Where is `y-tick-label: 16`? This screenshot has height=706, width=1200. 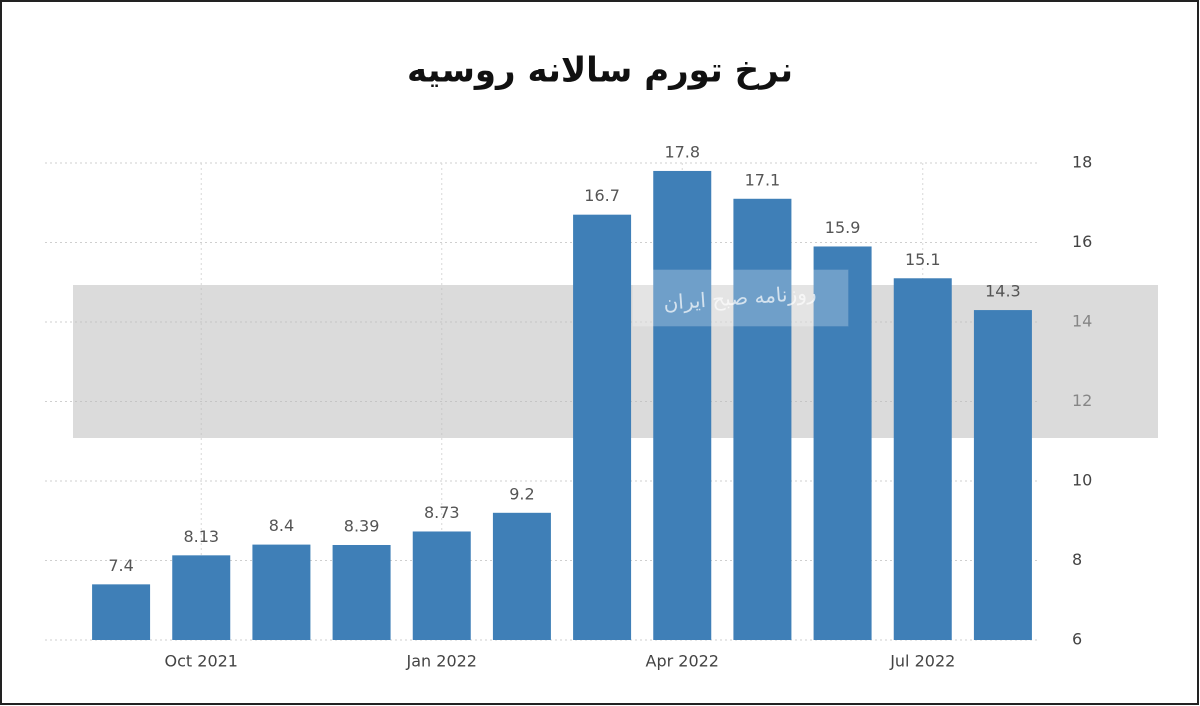 y-tick-label: 16 is located at coordinates (1082, 241).